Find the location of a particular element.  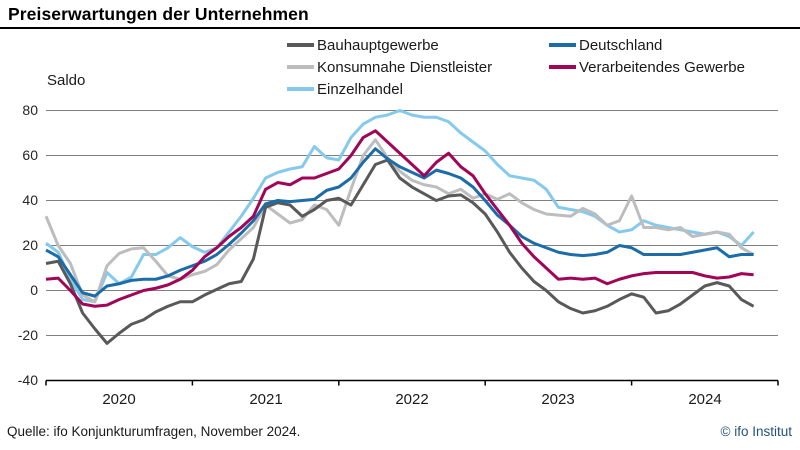

chart-title: Preiserwartungen der Unternehmen is located at coordinates (158, 14).